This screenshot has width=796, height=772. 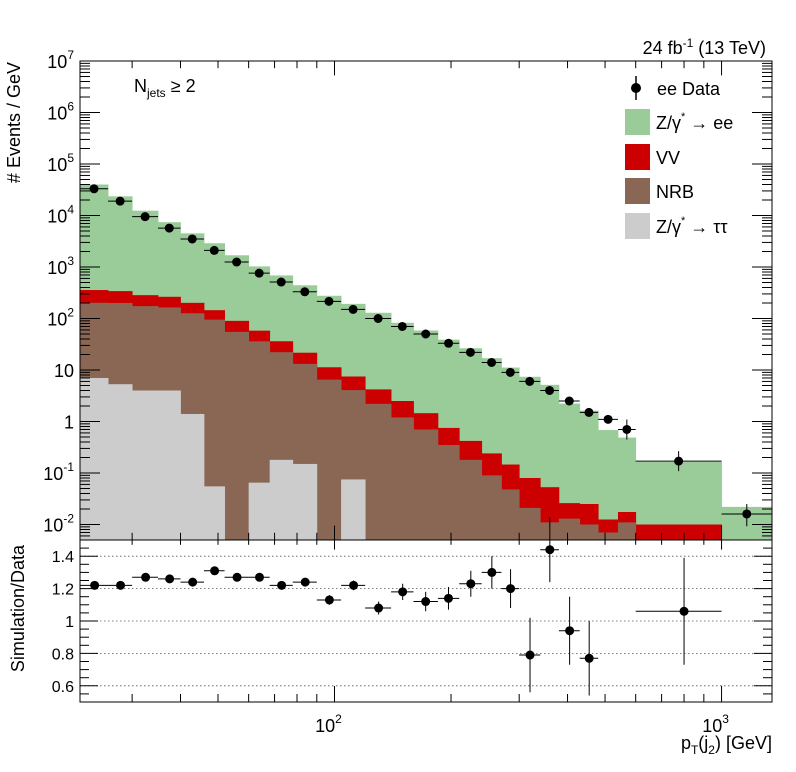 I want to click on y-tick-label-top-7: 10⁵, so click(x=60, y=163).